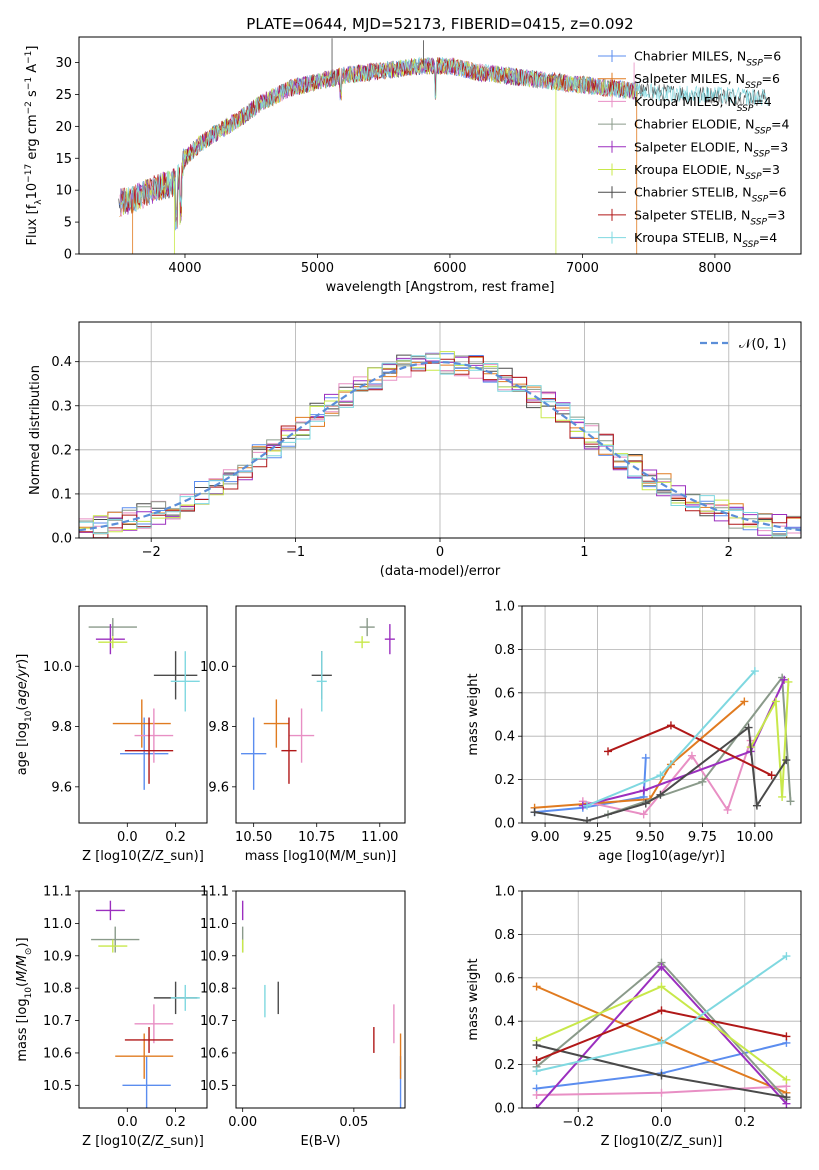 The width and height of the screenshot is (819, 1170). Describe the element at coordinates (353, 1122) in the screenshot. I see `x-tick-label: 0.05` at that location.